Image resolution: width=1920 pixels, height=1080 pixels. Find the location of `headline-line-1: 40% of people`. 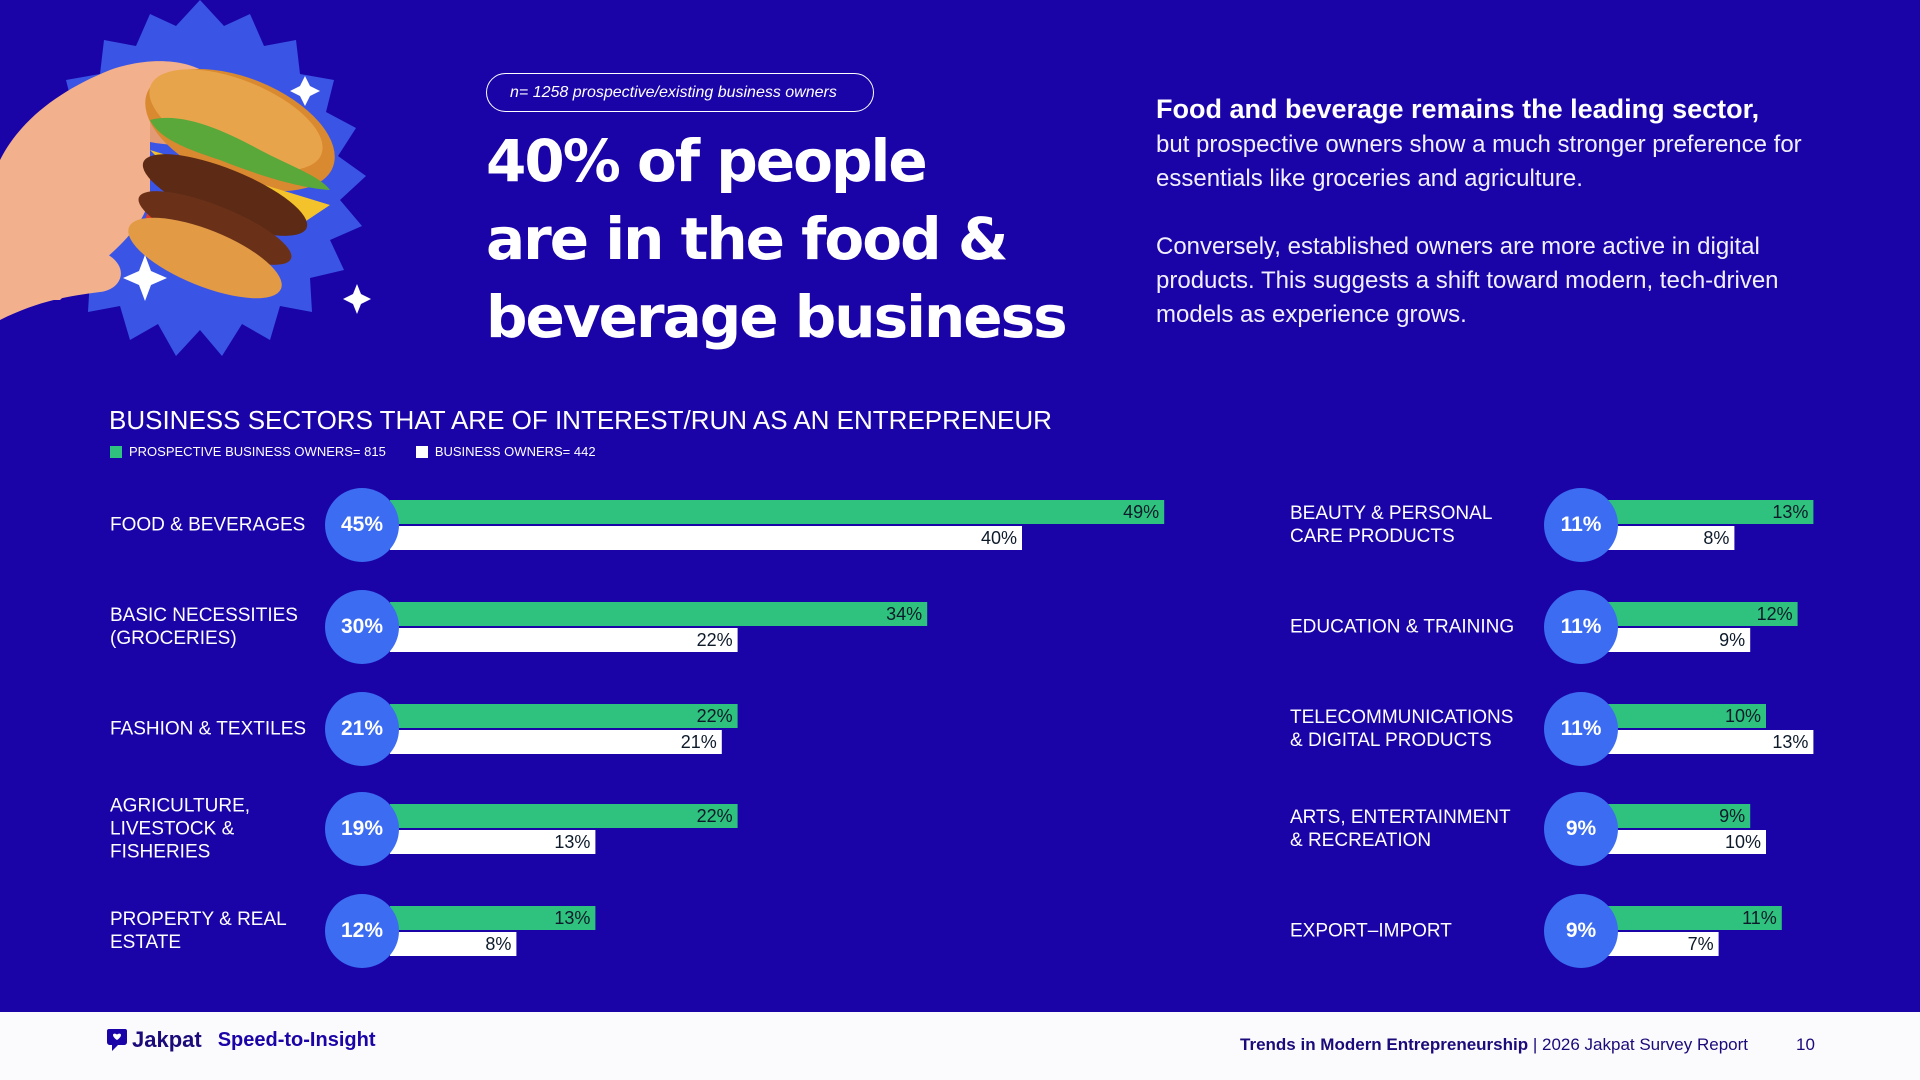

headline-line-1: 40% of people is located at coordinates (707, 161).